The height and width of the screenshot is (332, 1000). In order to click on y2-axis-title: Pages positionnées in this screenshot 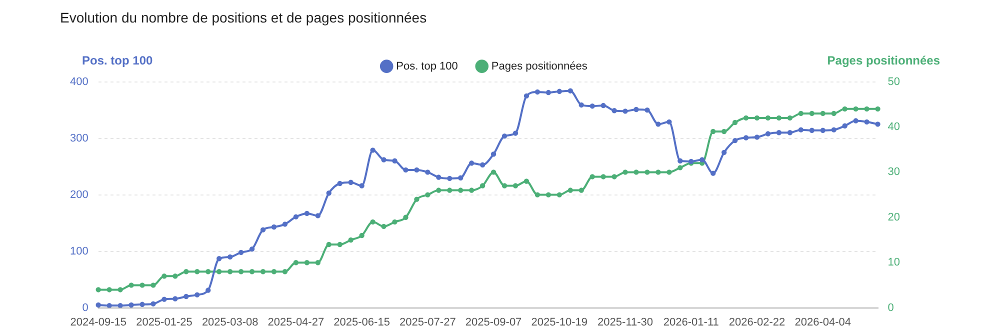, I will do `click(883, 60)`.